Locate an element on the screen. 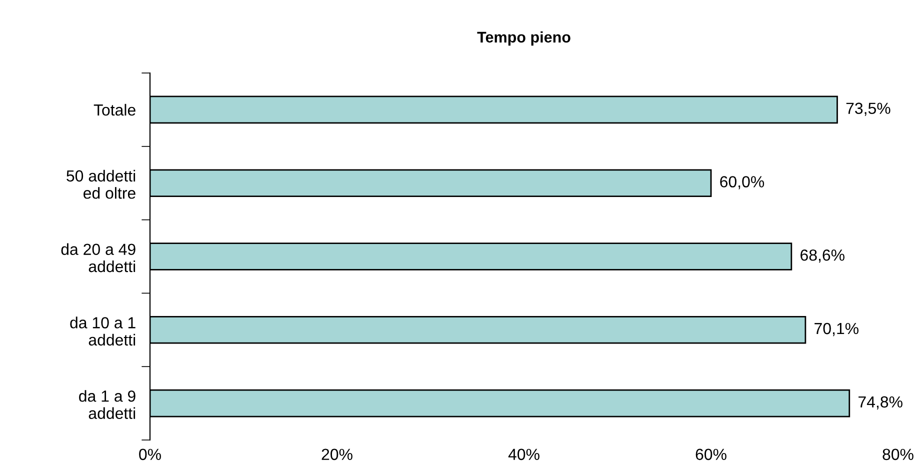 The width and height of the screenshot is (918, 471). data-label: 74,8% is located at coordinates (880, 403).